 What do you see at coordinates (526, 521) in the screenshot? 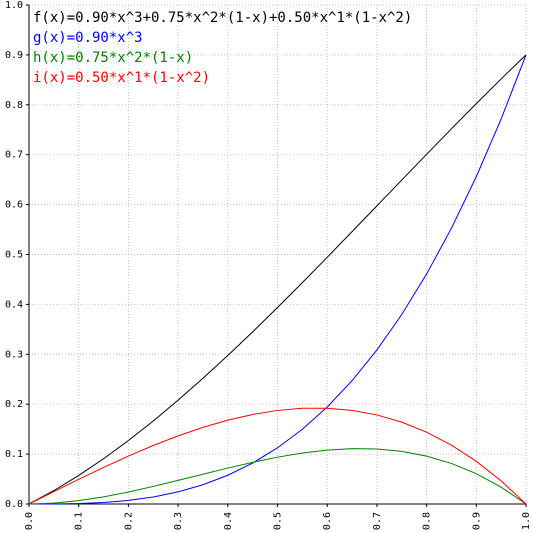
I see `x-tick-label: 1.0` at bounding box center [526, 521].